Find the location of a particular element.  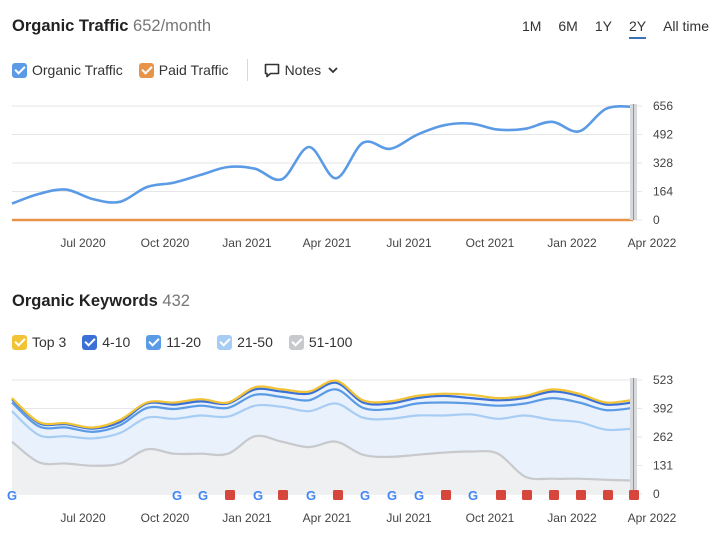

y-tick-label: 492 is located at coordinates (663, 135).